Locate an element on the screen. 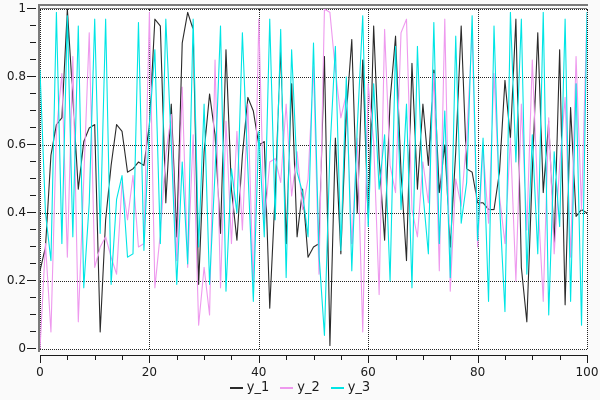 The height and width of the screenshot is (400, 600). x-axis-tick-label: 60 is located at coordinates (368, 372).